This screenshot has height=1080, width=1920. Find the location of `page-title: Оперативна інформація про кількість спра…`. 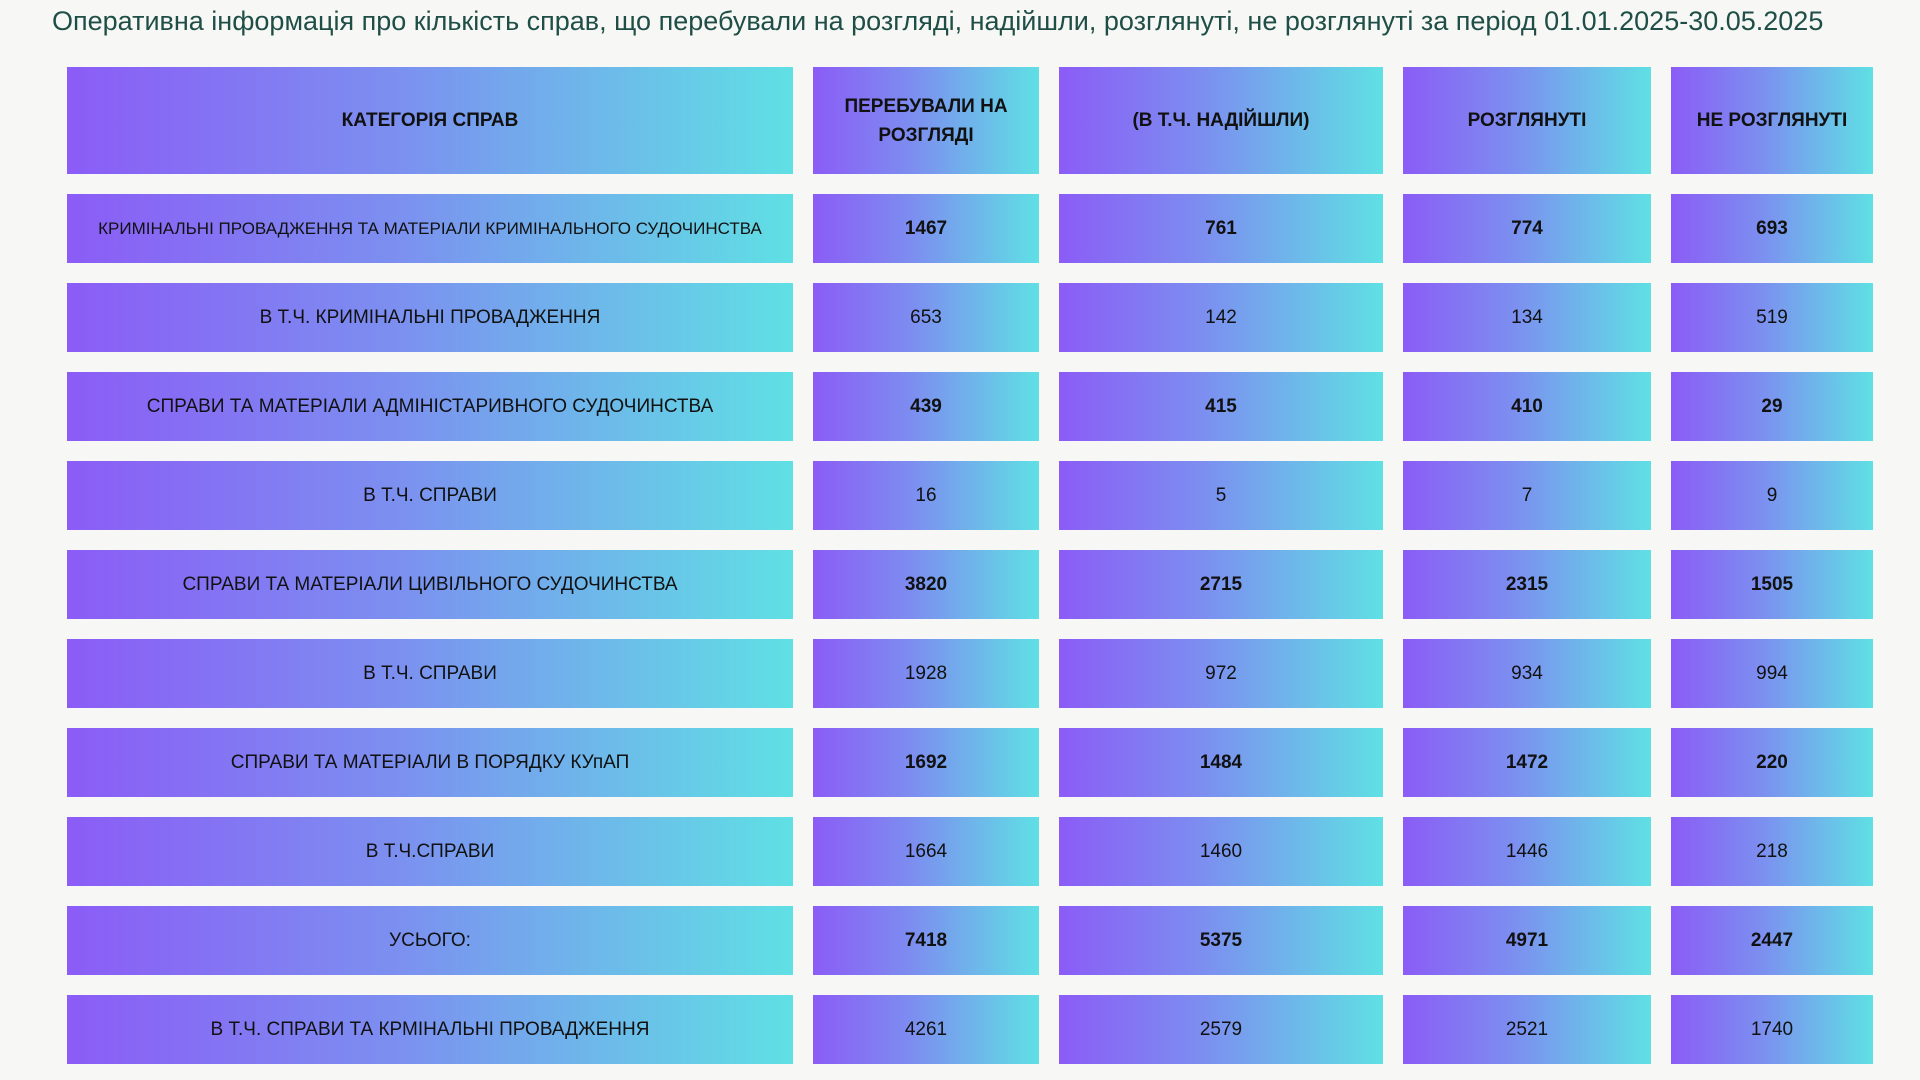

page-title: Оперативна інформація про кількість спра… is located at coordinates (938, 21).